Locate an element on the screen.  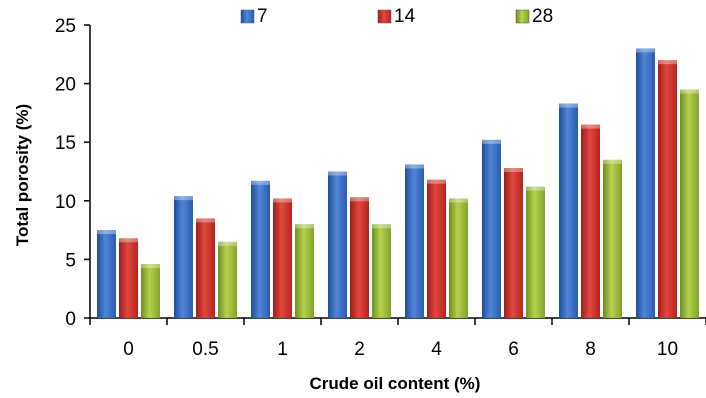
y-tick-label: 20 is located at coordinates (65, 85).